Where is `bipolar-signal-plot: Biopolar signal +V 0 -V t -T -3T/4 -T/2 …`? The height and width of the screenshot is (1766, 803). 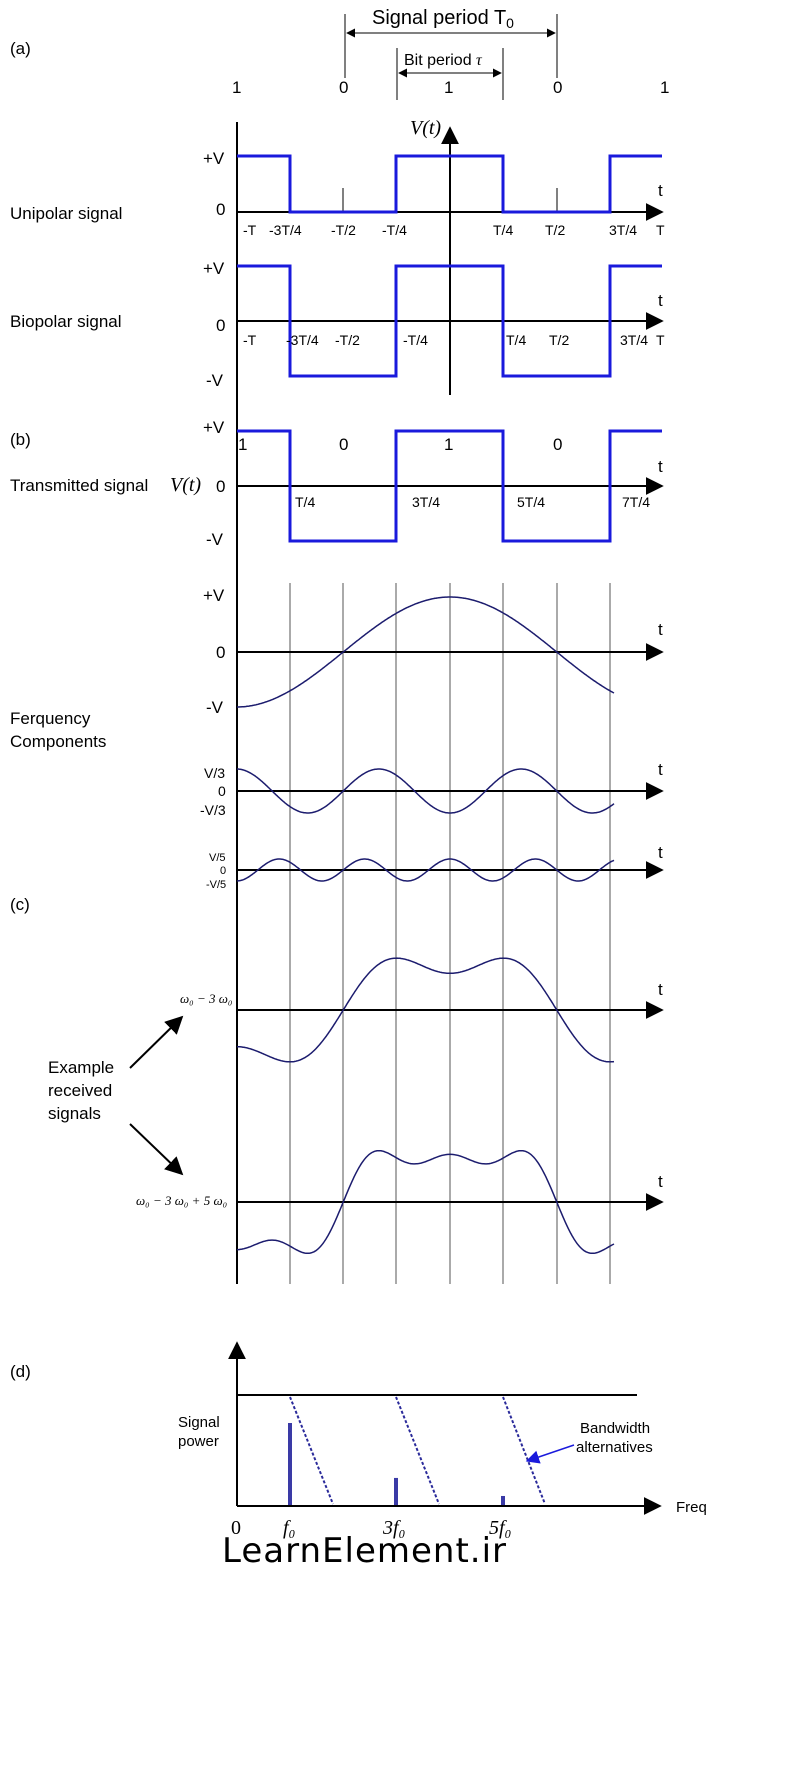 bipolar-signal-plot: Biopolar signal +V 0 -V t -T -3T/4 -T/2 … is located at coordinates (337, 324).